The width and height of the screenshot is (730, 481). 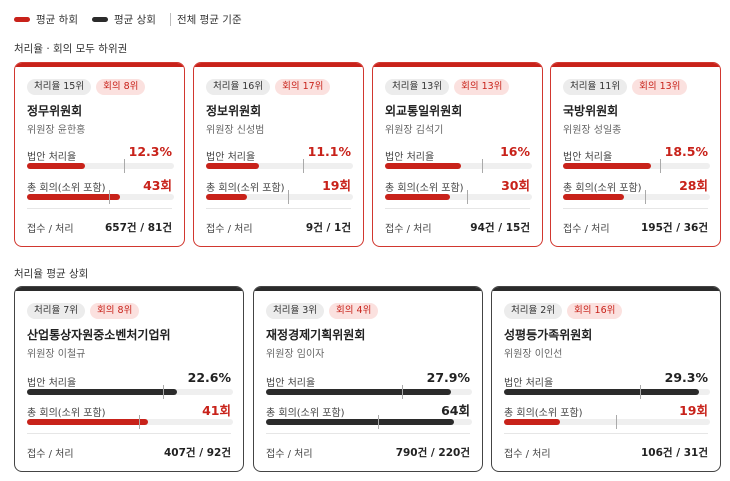 I want to click on legend-below-swatch, so click(x=22, y=19).